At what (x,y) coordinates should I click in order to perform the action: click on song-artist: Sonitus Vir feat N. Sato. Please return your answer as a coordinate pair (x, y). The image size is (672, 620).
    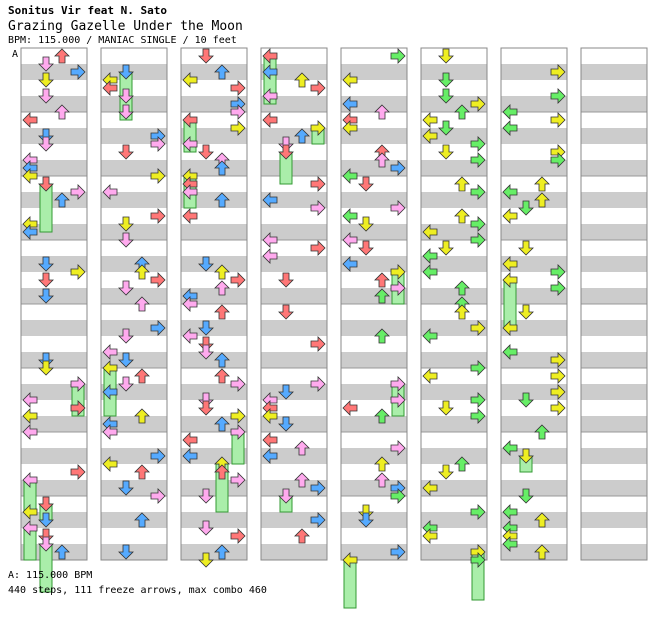
    Looking at the image, I should click on (87, 10).